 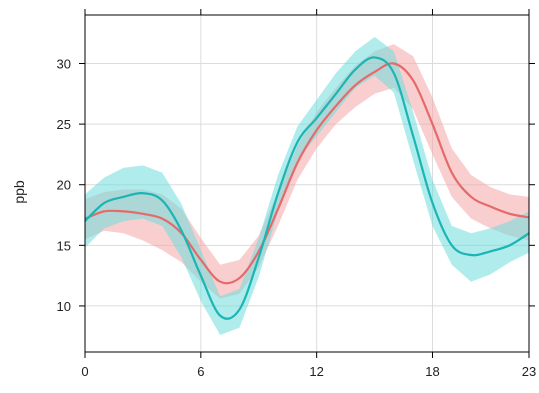 I want to click on x-tick-label: 23, so click(x=529, y=371).